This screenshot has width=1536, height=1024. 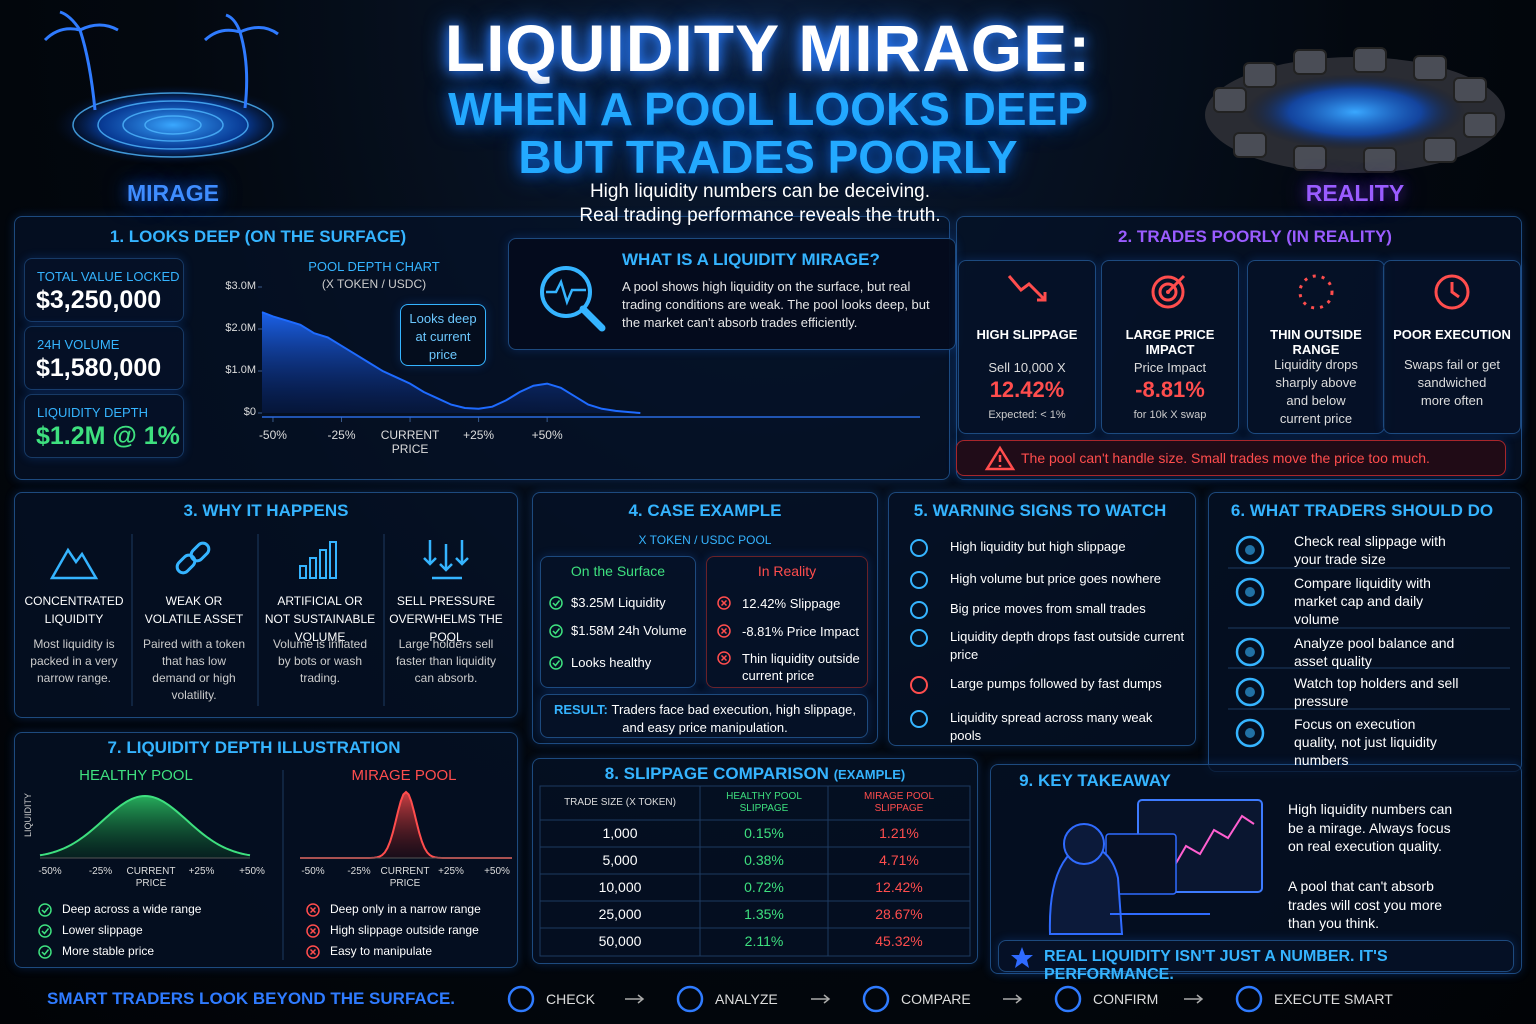 What do you see at coordinates (716, 773) in the screenshot?
I see `title-main: 8. SLIPPAGE COMPARISON` at bounding box center [716, 773].